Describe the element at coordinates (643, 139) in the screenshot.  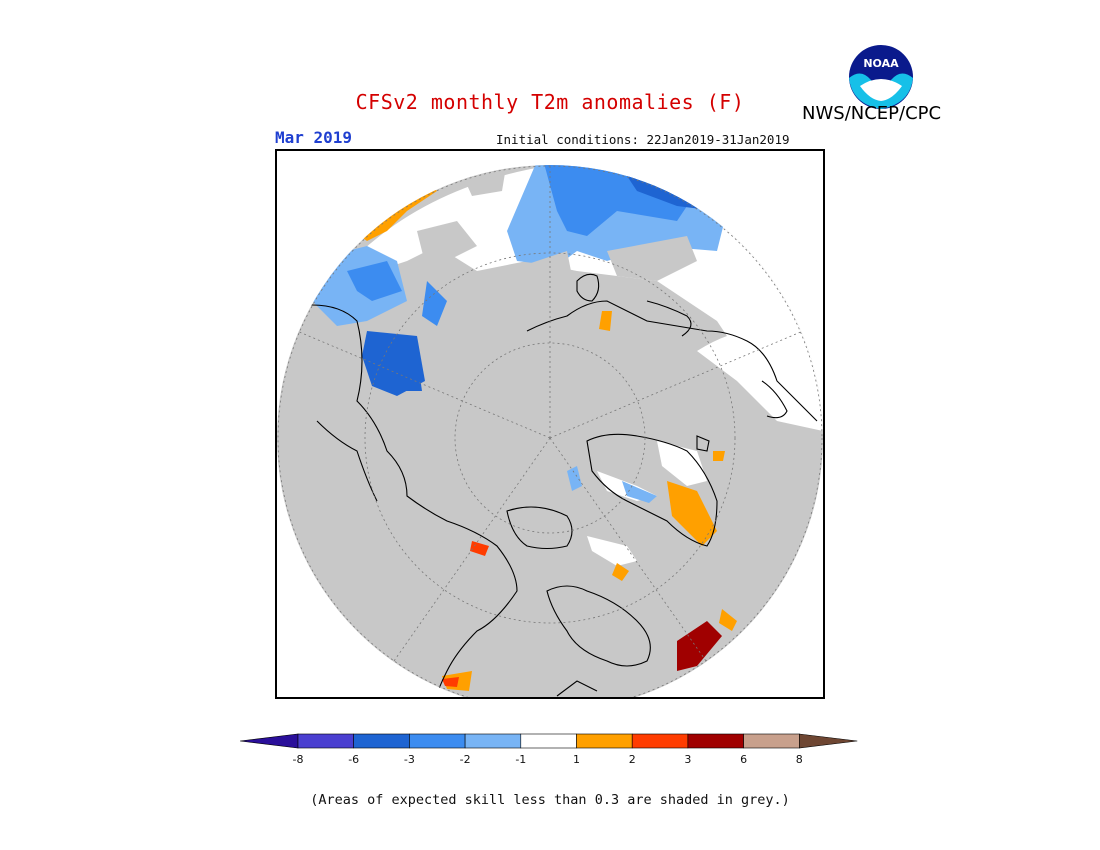
I see `initial-conditions: Initial conditions: 22Jan2019-31Jan2019` at that location.